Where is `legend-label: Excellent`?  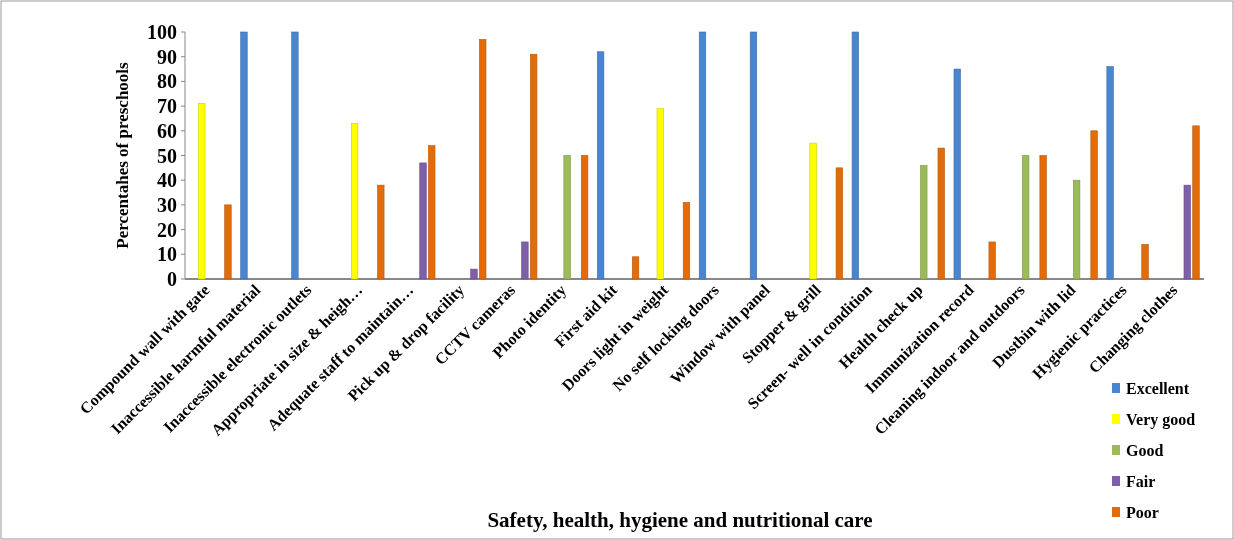
legend-label: Excellent is located at coordinates (1158, 388).